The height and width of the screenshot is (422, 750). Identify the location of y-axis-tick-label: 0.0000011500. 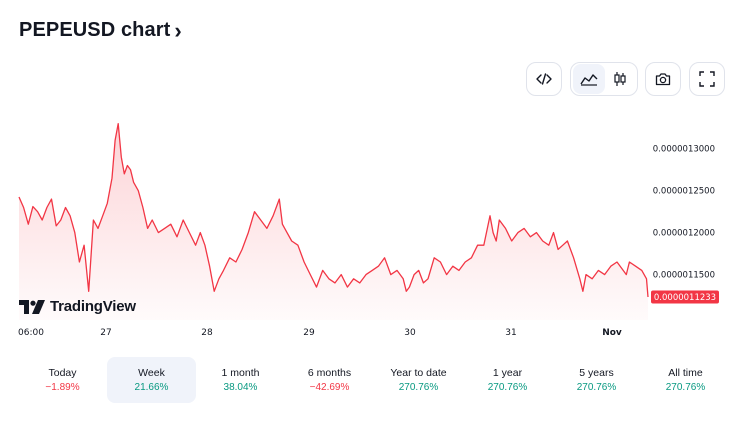
(684, 276).